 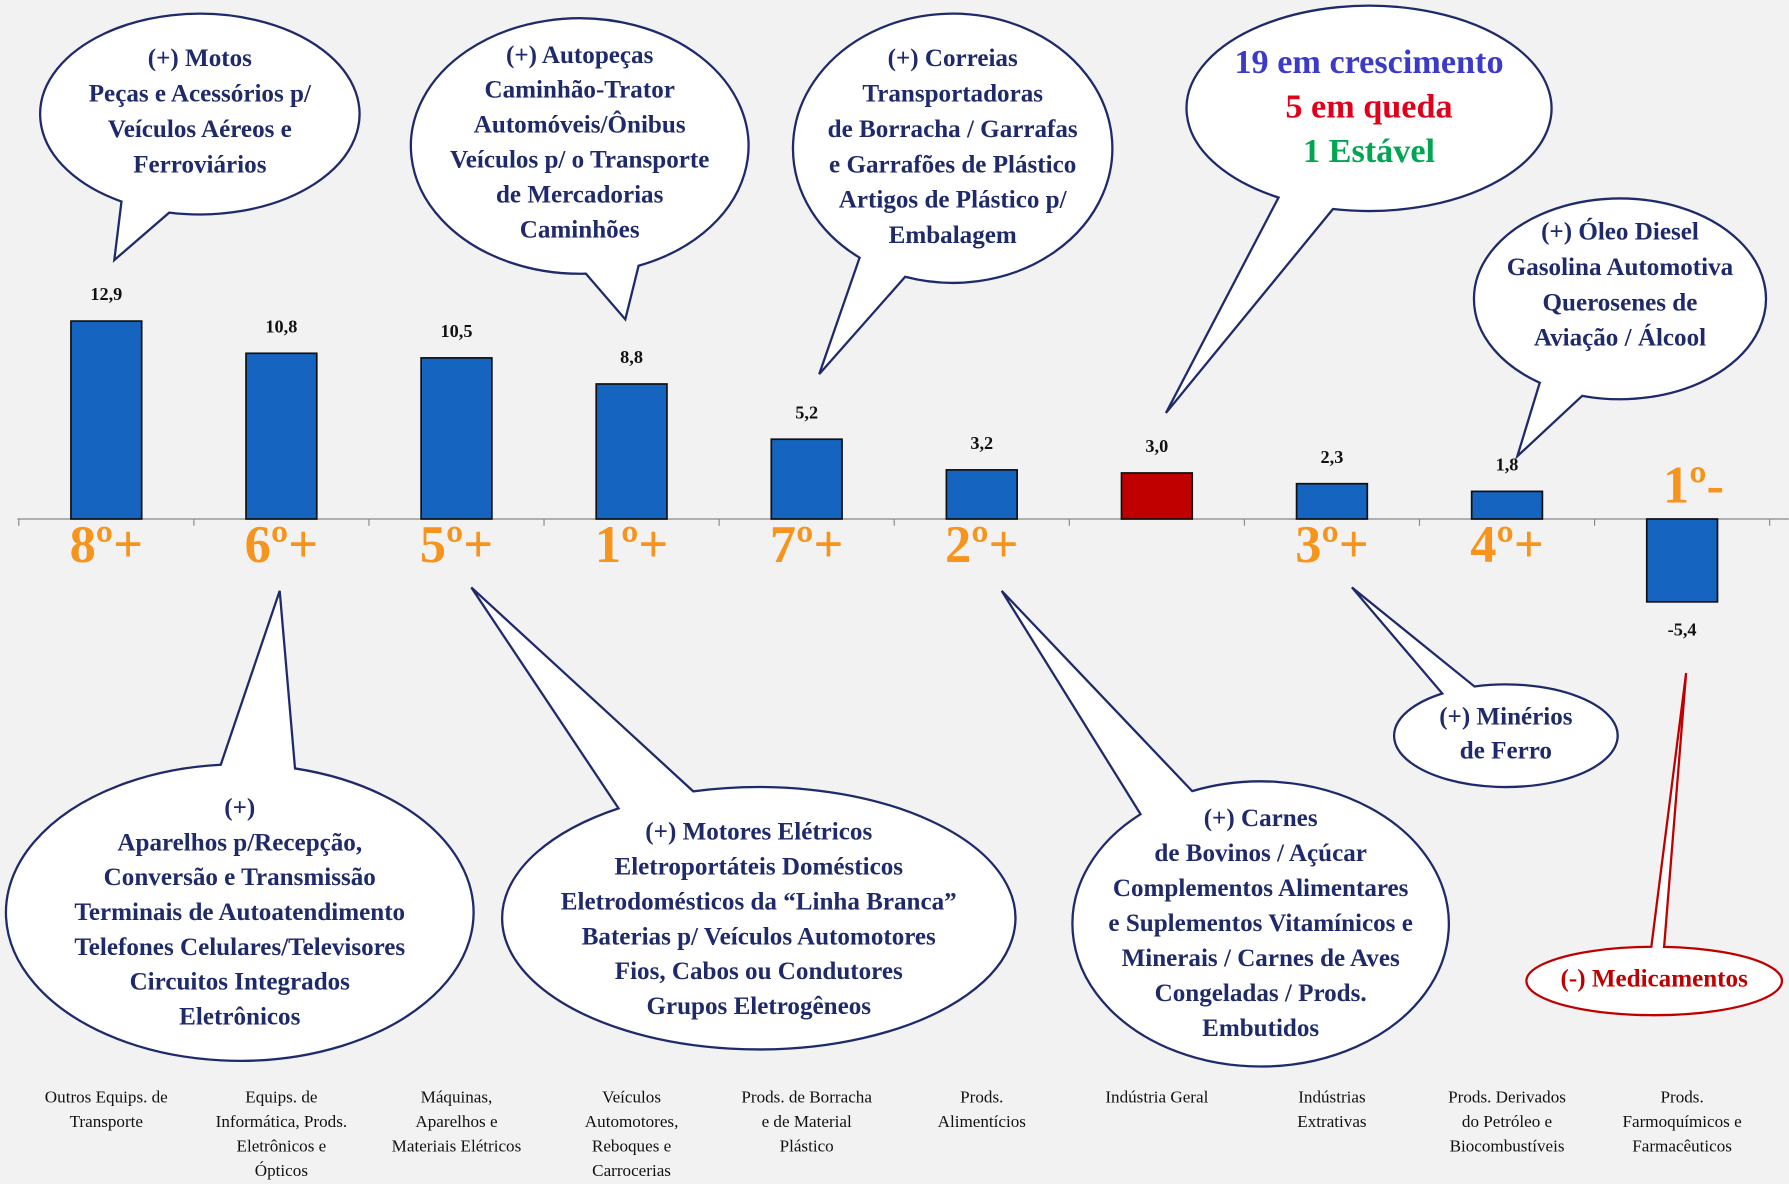 I want to click on rank-label: 6º+, so click(x=281, y=545).